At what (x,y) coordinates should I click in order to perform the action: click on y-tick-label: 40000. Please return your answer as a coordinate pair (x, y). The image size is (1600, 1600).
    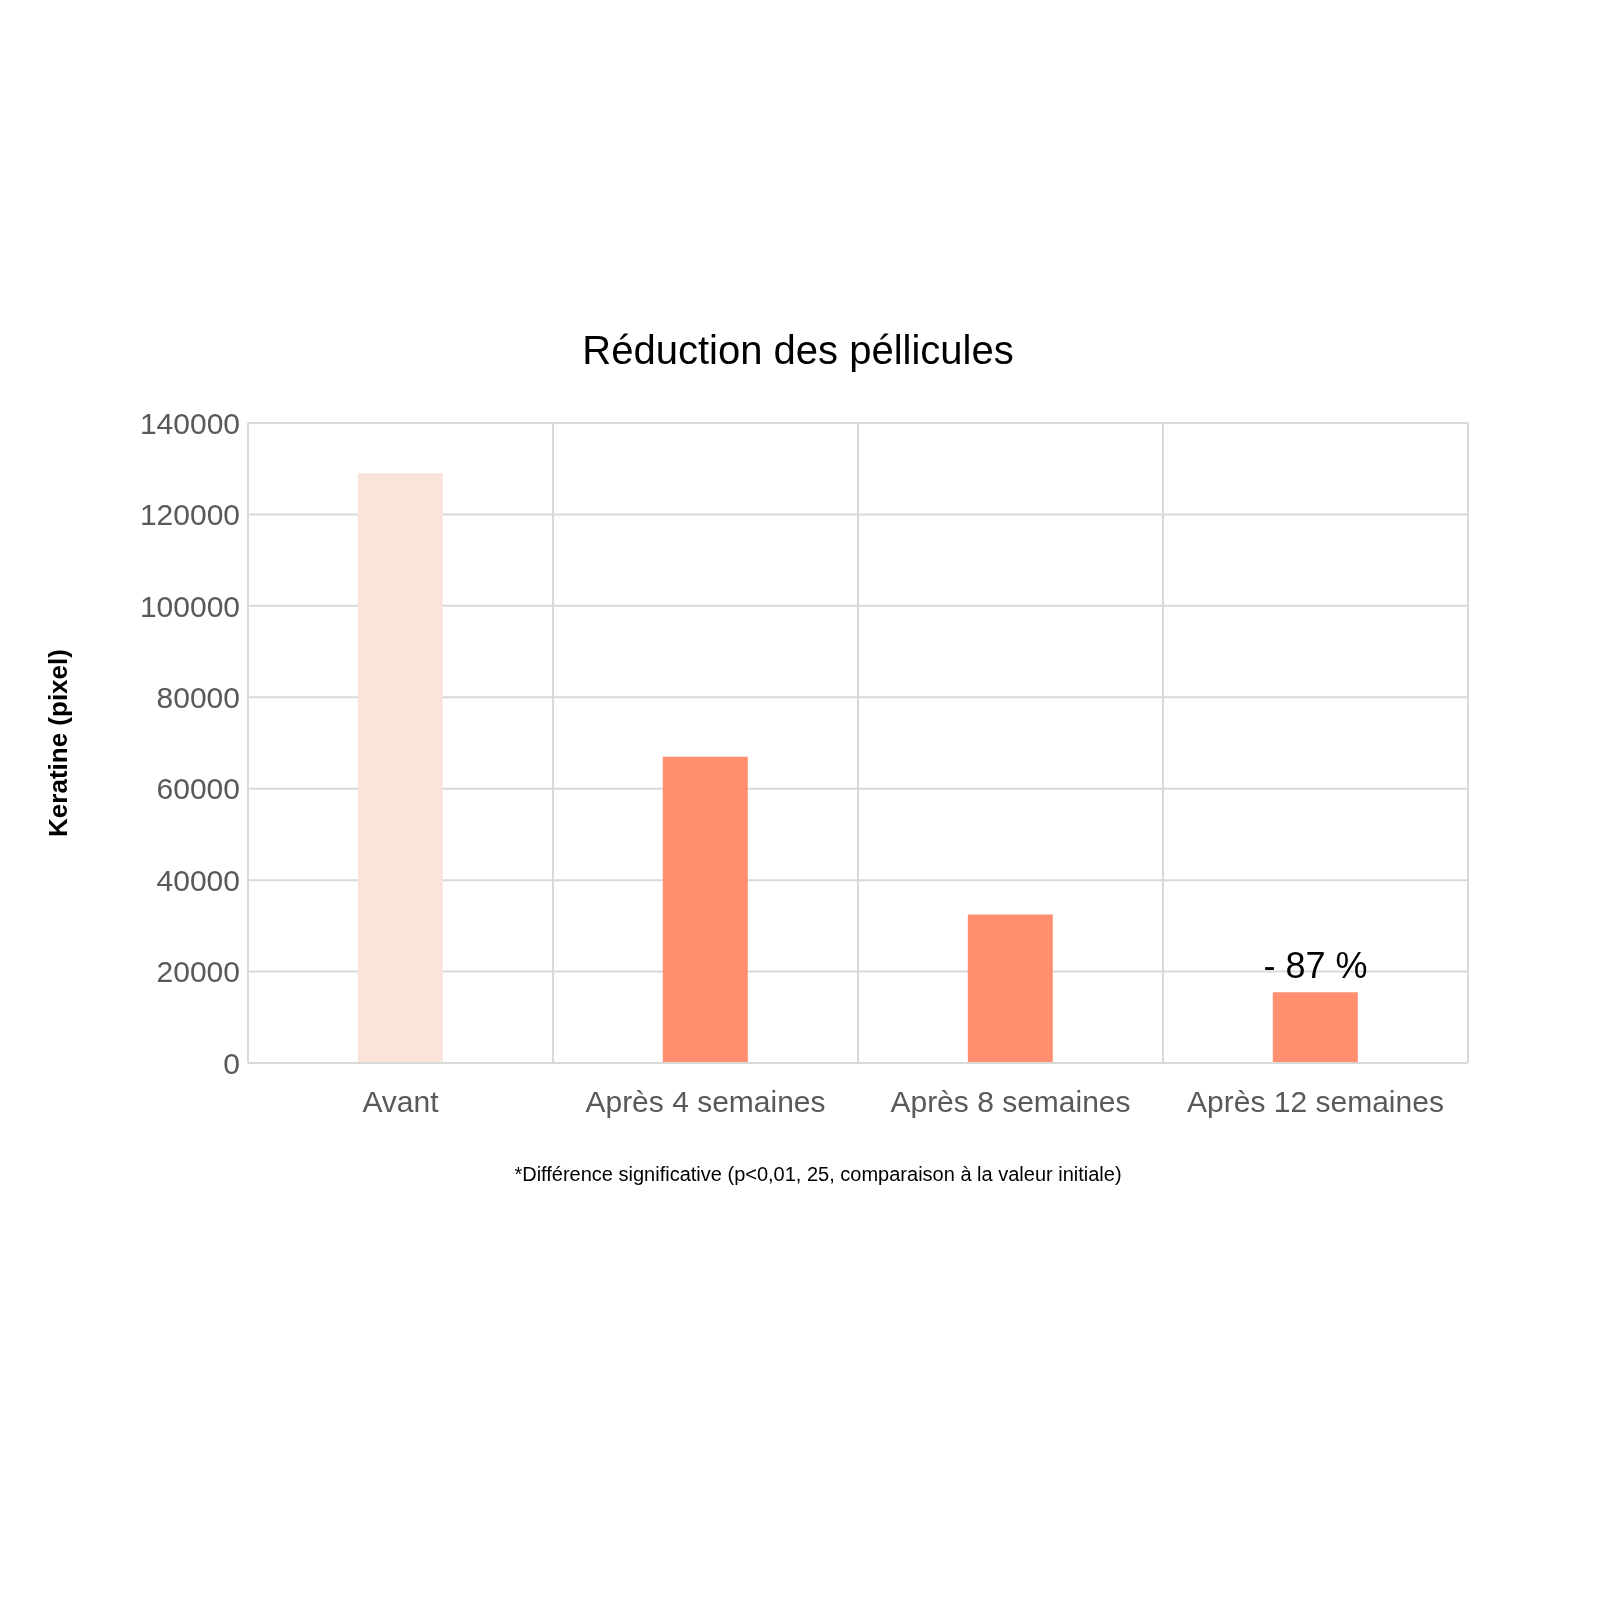
    Looking at the image, I should click on (198, 880).